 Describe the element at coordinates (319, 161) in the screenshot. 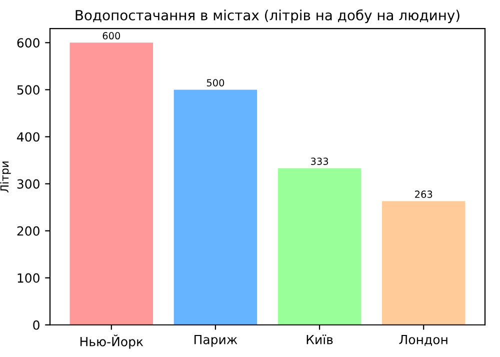

I see `data-label: 333` at that location.